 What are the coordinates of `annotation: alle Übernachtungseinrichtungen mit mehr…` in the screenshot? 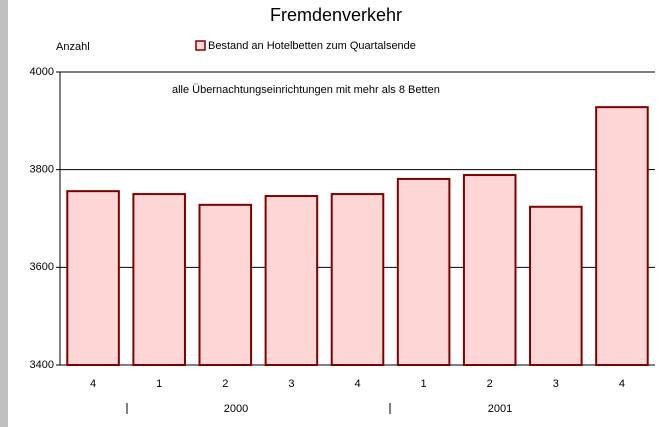 It's located at (306, 90).